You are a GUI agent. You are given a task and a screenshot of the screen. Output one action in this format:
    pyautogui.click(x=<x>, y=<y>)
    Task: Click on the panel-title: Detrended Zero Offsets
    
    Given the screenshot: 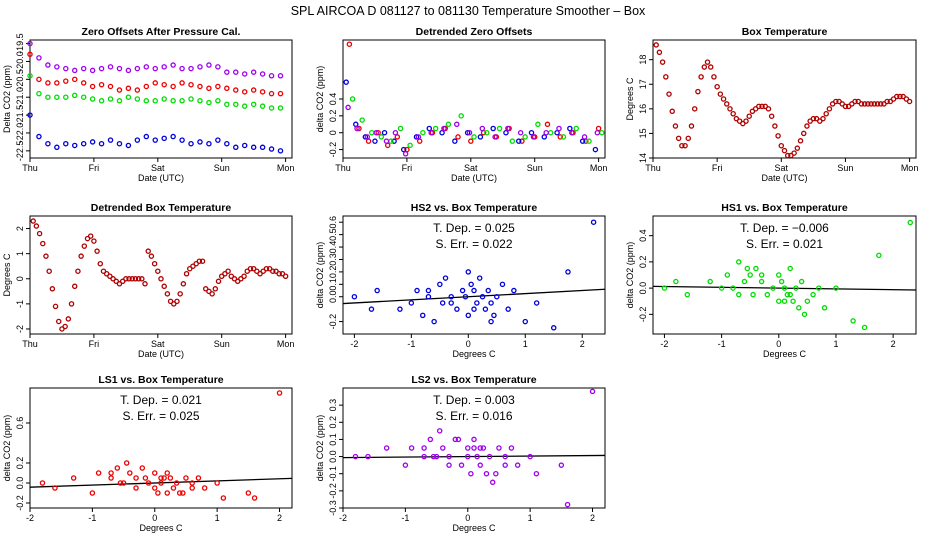 What is the action you would take?
    pyautogui.click(x=474, y=32)
    